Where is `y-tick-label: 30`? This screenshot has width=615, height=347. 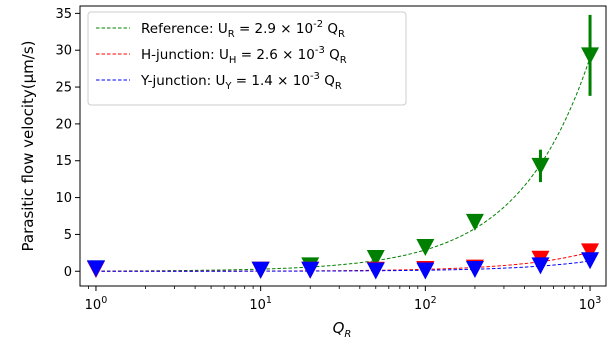 y-tick-label: 30 is located at coordinates (63, 51).